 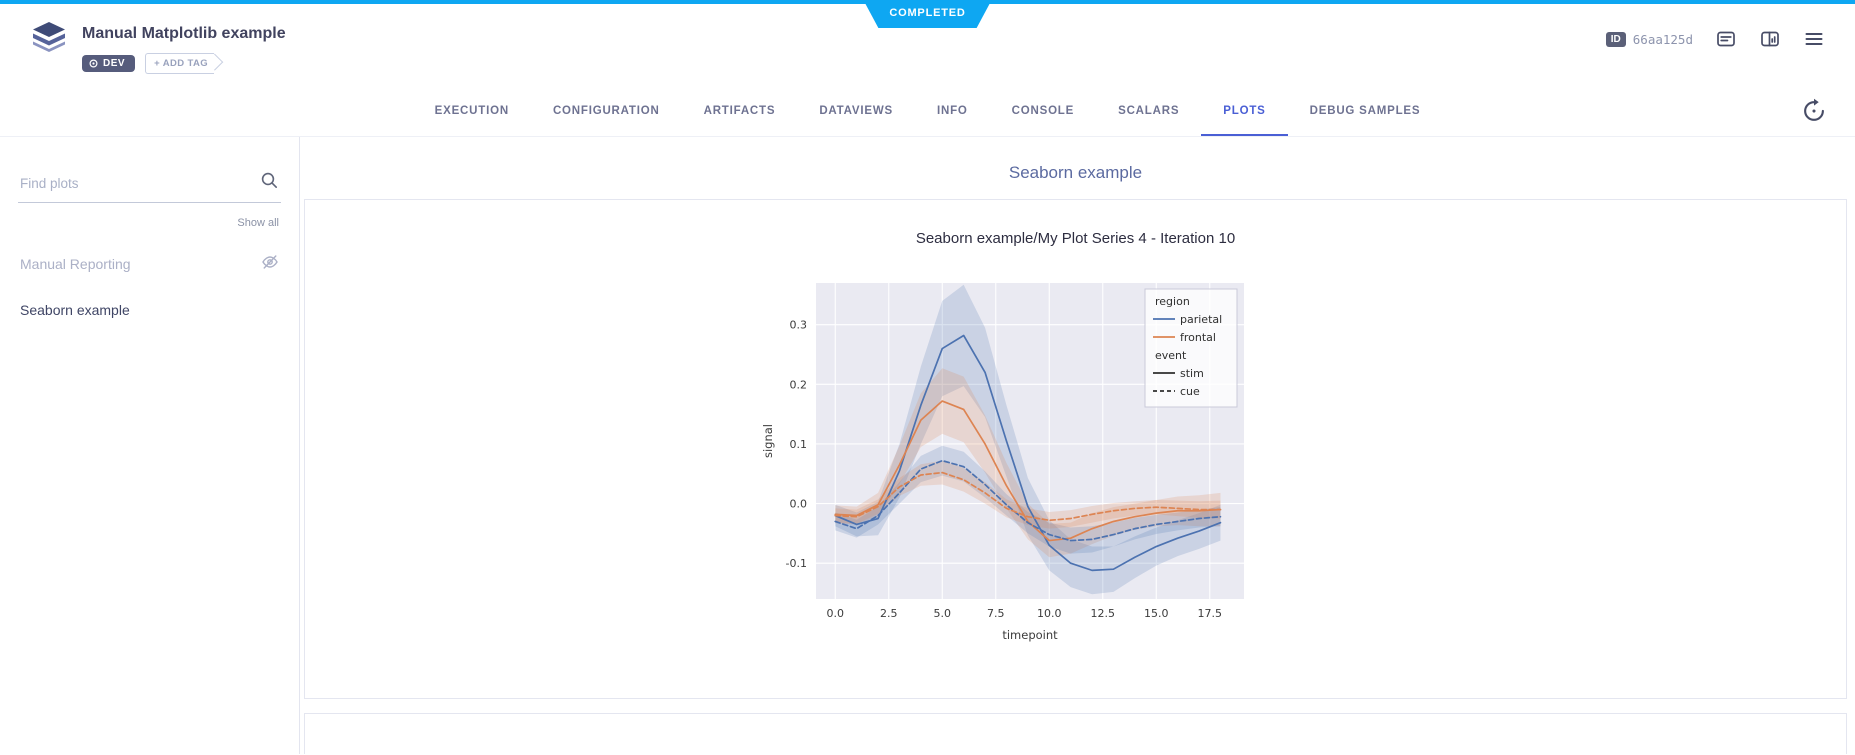 I want to click on svg-text: region, so click(x=1172, y=301).